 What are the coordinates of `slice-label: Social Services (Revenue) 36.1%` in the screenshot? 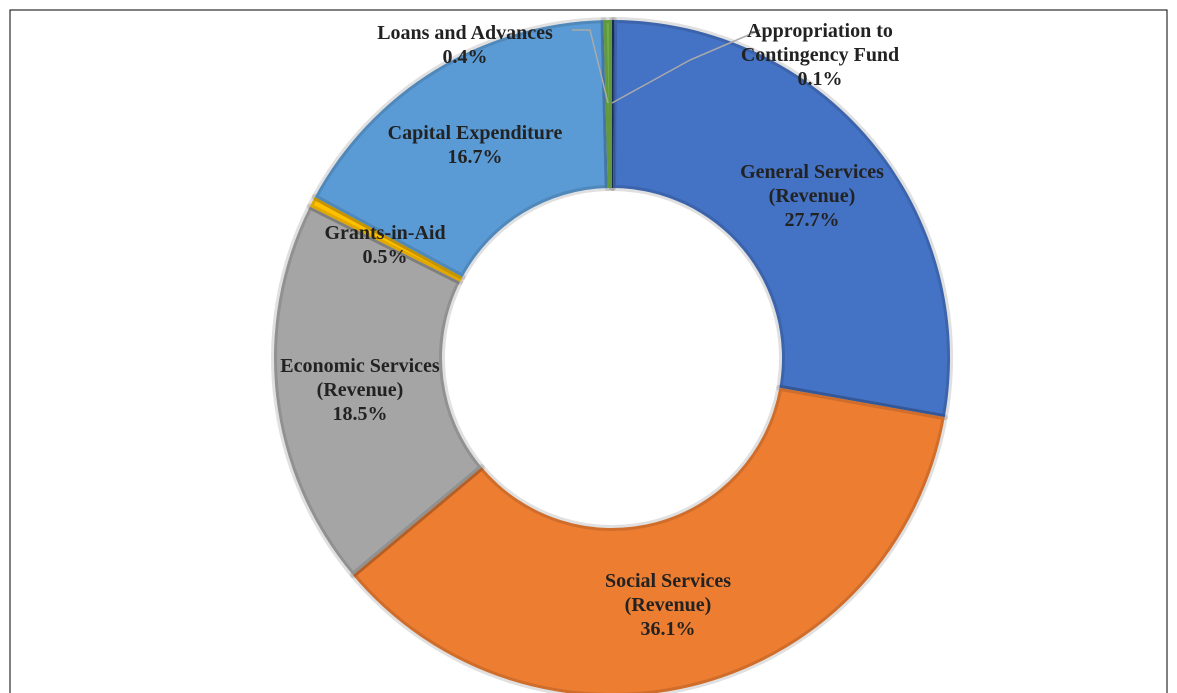 It's located at (668, 605).